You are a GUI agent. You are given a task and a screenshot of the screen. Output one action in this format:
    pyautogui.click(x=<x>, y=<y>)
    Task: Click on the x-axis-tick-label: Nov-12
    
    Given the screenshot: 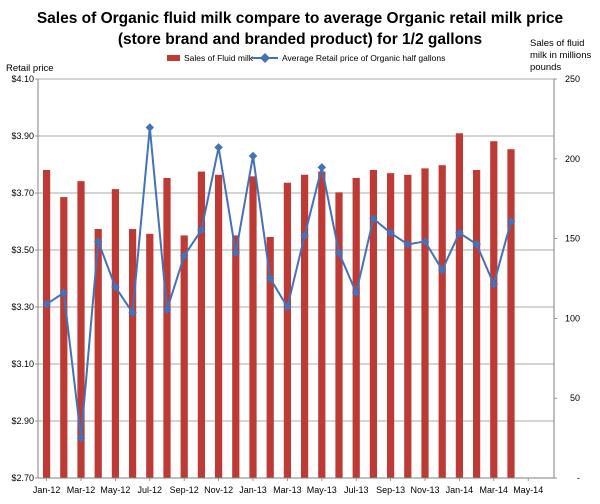 What is the action you would take?
    pyautogui.click(x=218, y=490)
    